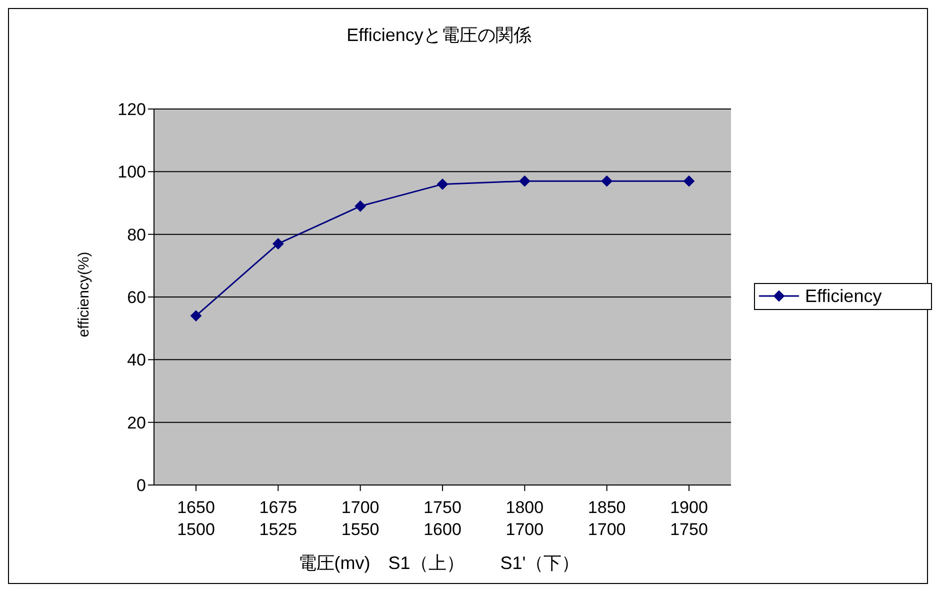  What do you see at coordinates (132, 172) in the screenshot?
I see `y-tick-label: 100` at bounding box center [132, 172].